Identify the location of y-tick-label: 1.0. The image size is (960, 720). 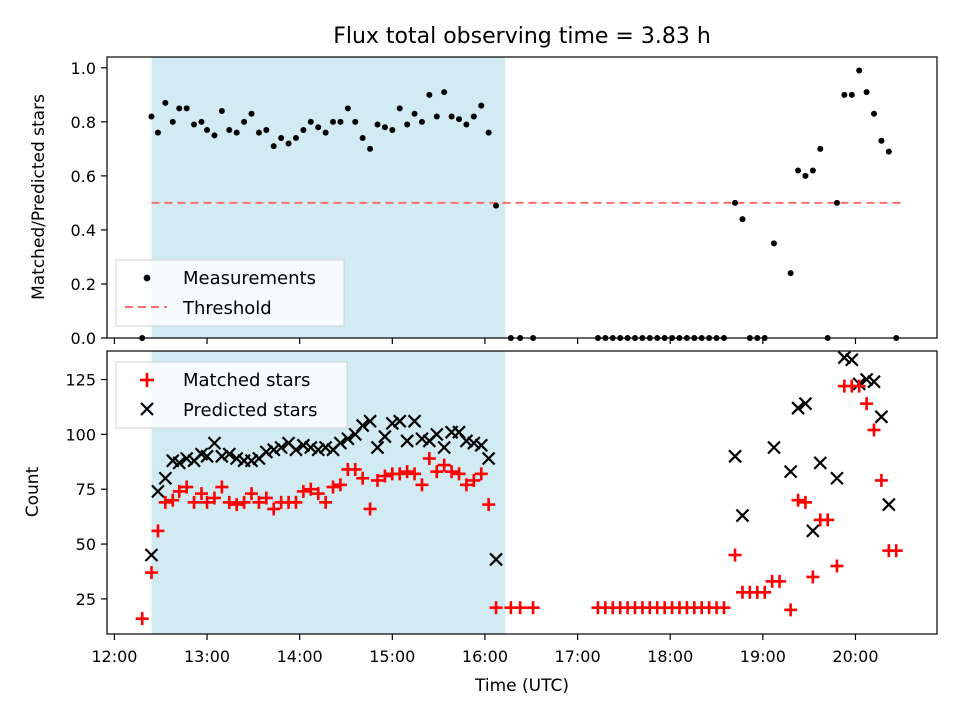
(83, 68).